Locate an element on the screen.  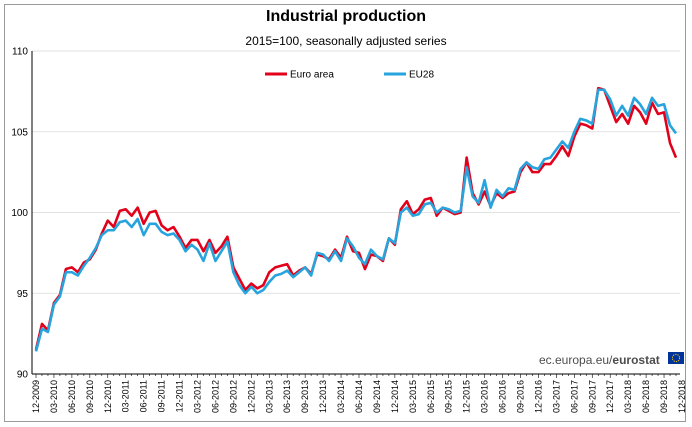
x-tick-label: 12-2009 is located at coordinates (36, 396).